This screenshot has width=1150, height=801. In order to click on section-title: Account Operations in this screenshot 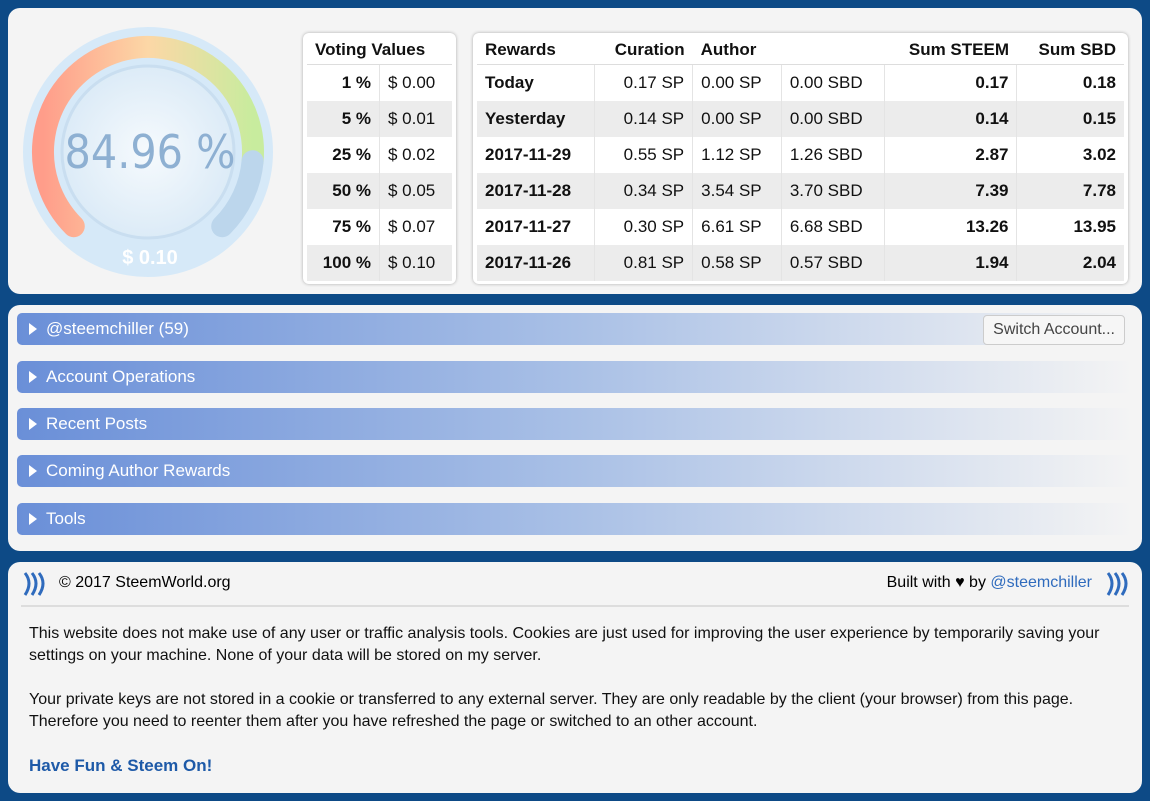, I will do `click(121, 376)`.